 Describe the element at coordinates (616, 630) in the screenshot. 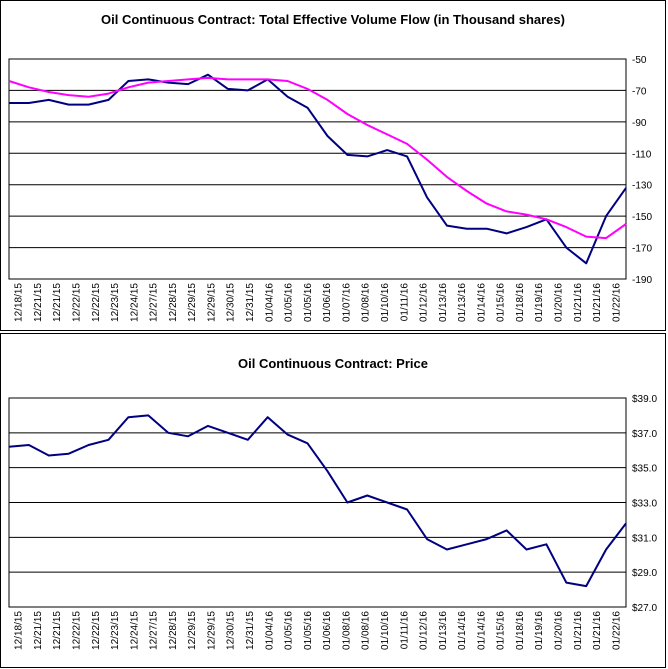

I see `price-x-tick-label: 01/22/16` at that location.